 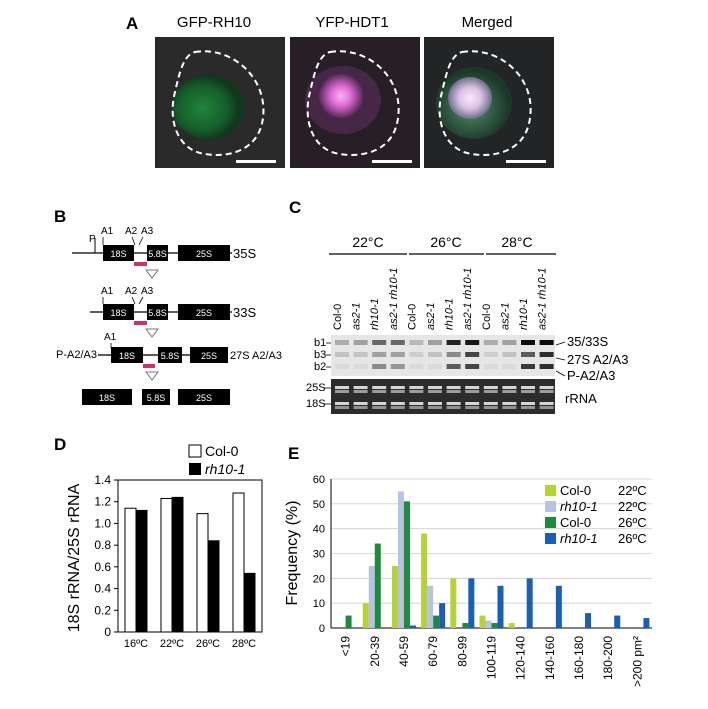 I want to click on panel-d-legend: Col-0 rh10-1, so click(x=216, y=460).